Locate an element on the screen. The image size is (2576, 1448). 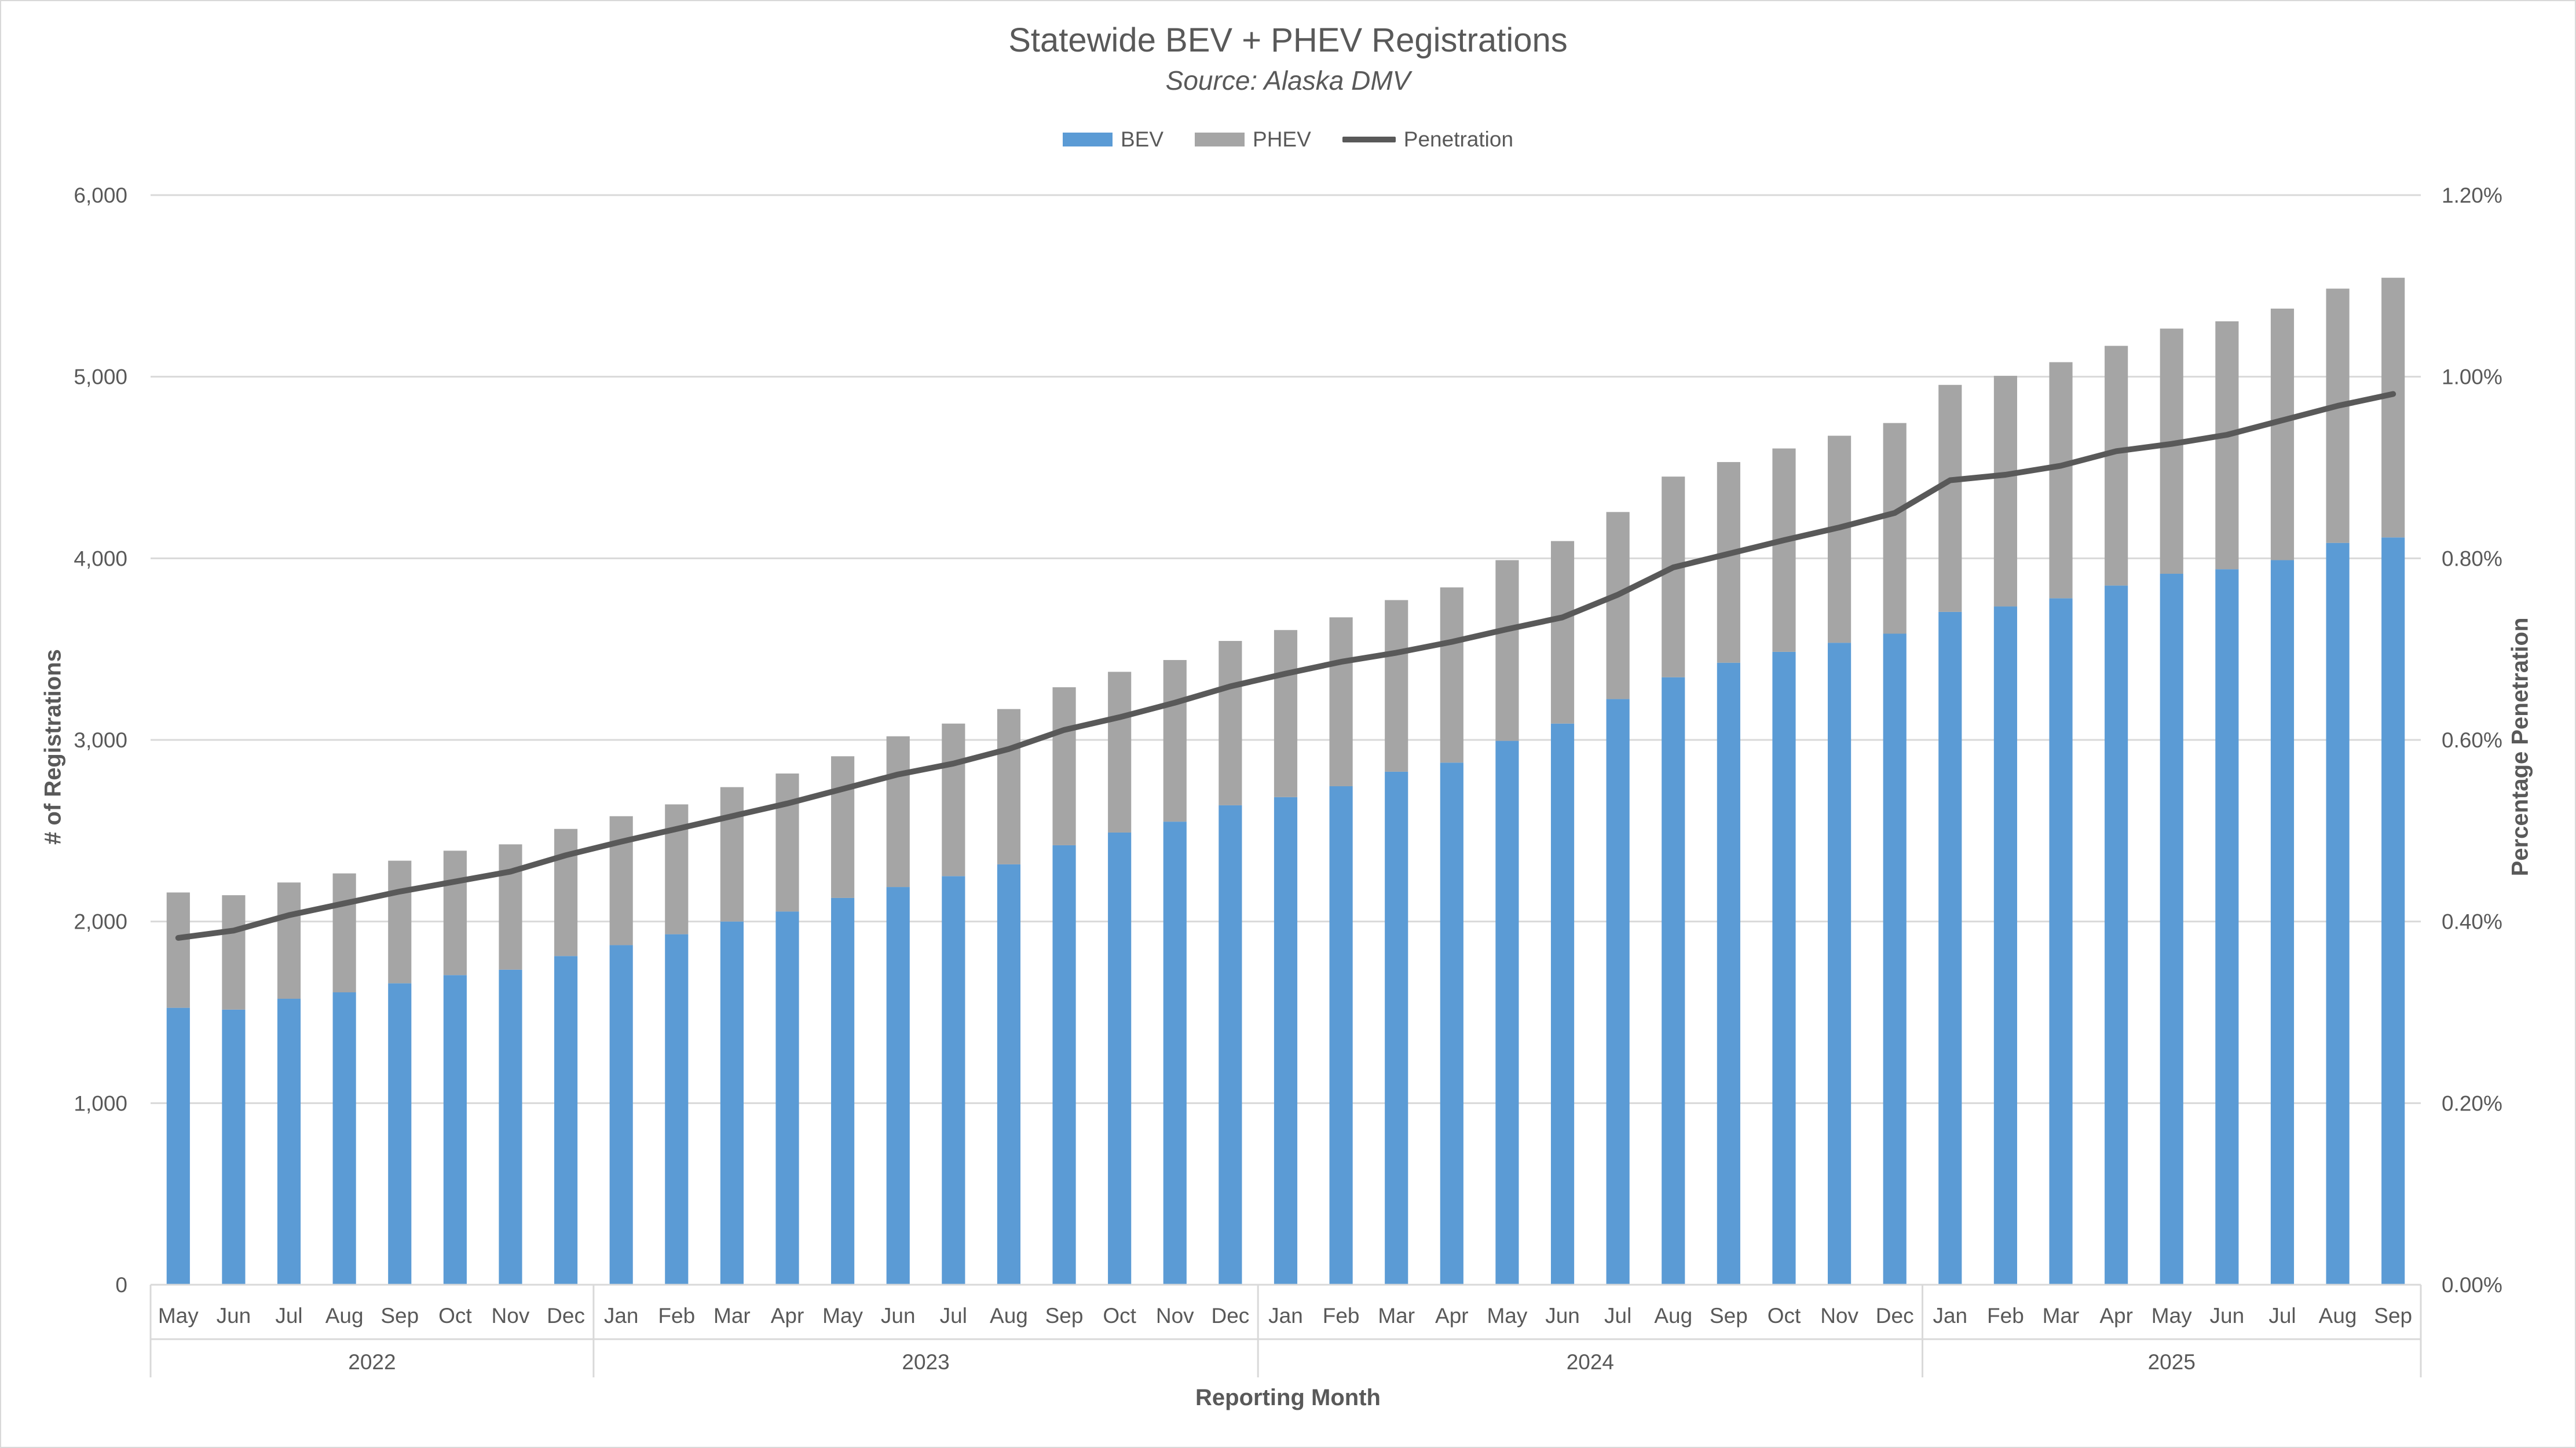
legend-swatch-penetration is located at coordinates (1369, 139).